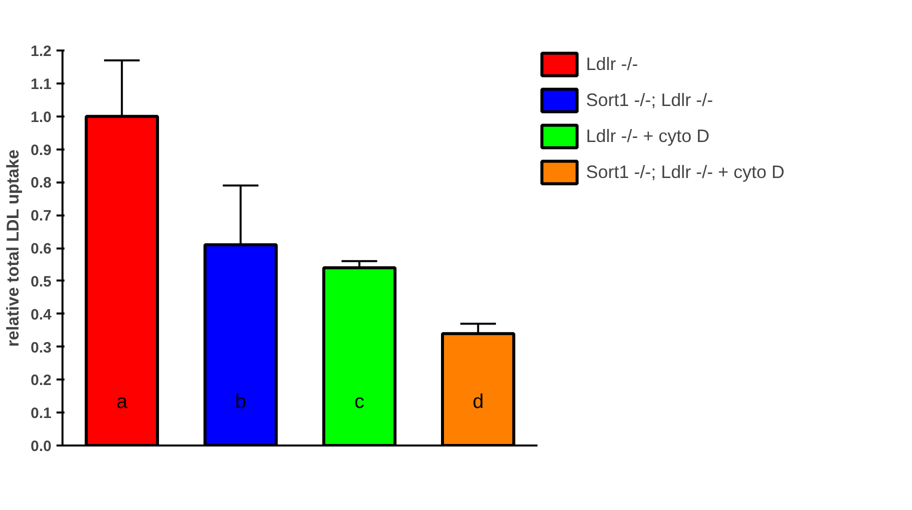  Describe the element at coordinates (13, 248) in the screenshot. I see `y-axis-title: relative total LDL uptake` at that location.